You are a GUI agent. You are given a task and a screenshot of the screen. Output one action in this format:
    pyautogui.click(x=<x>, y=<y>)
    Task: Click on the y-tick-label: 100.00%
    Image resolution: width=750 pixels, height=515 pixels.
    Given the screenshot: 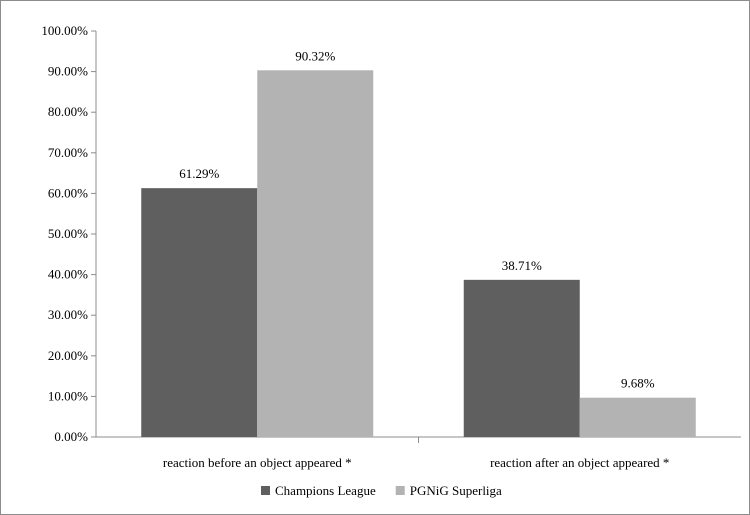 What is the action you would take?
    pyautogui.click(x=64, y=30)
    